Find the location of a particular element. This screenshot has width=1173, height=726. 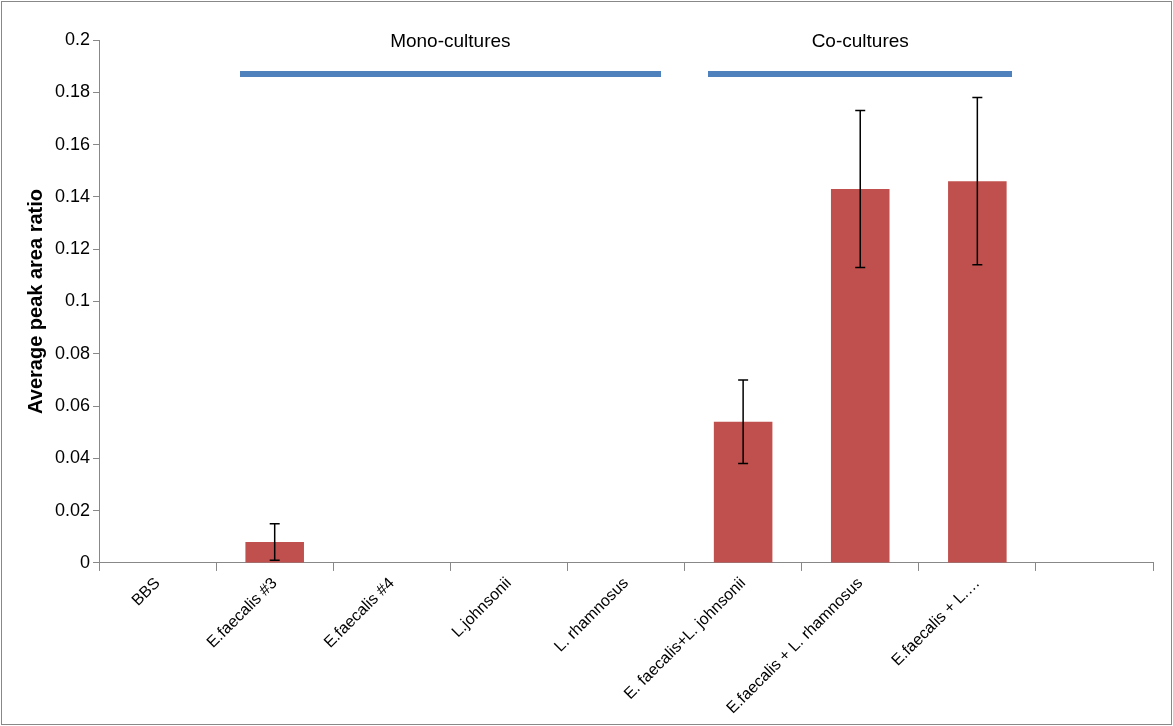

y-tick-label: 0.14 is located at coordinates (72, 195).